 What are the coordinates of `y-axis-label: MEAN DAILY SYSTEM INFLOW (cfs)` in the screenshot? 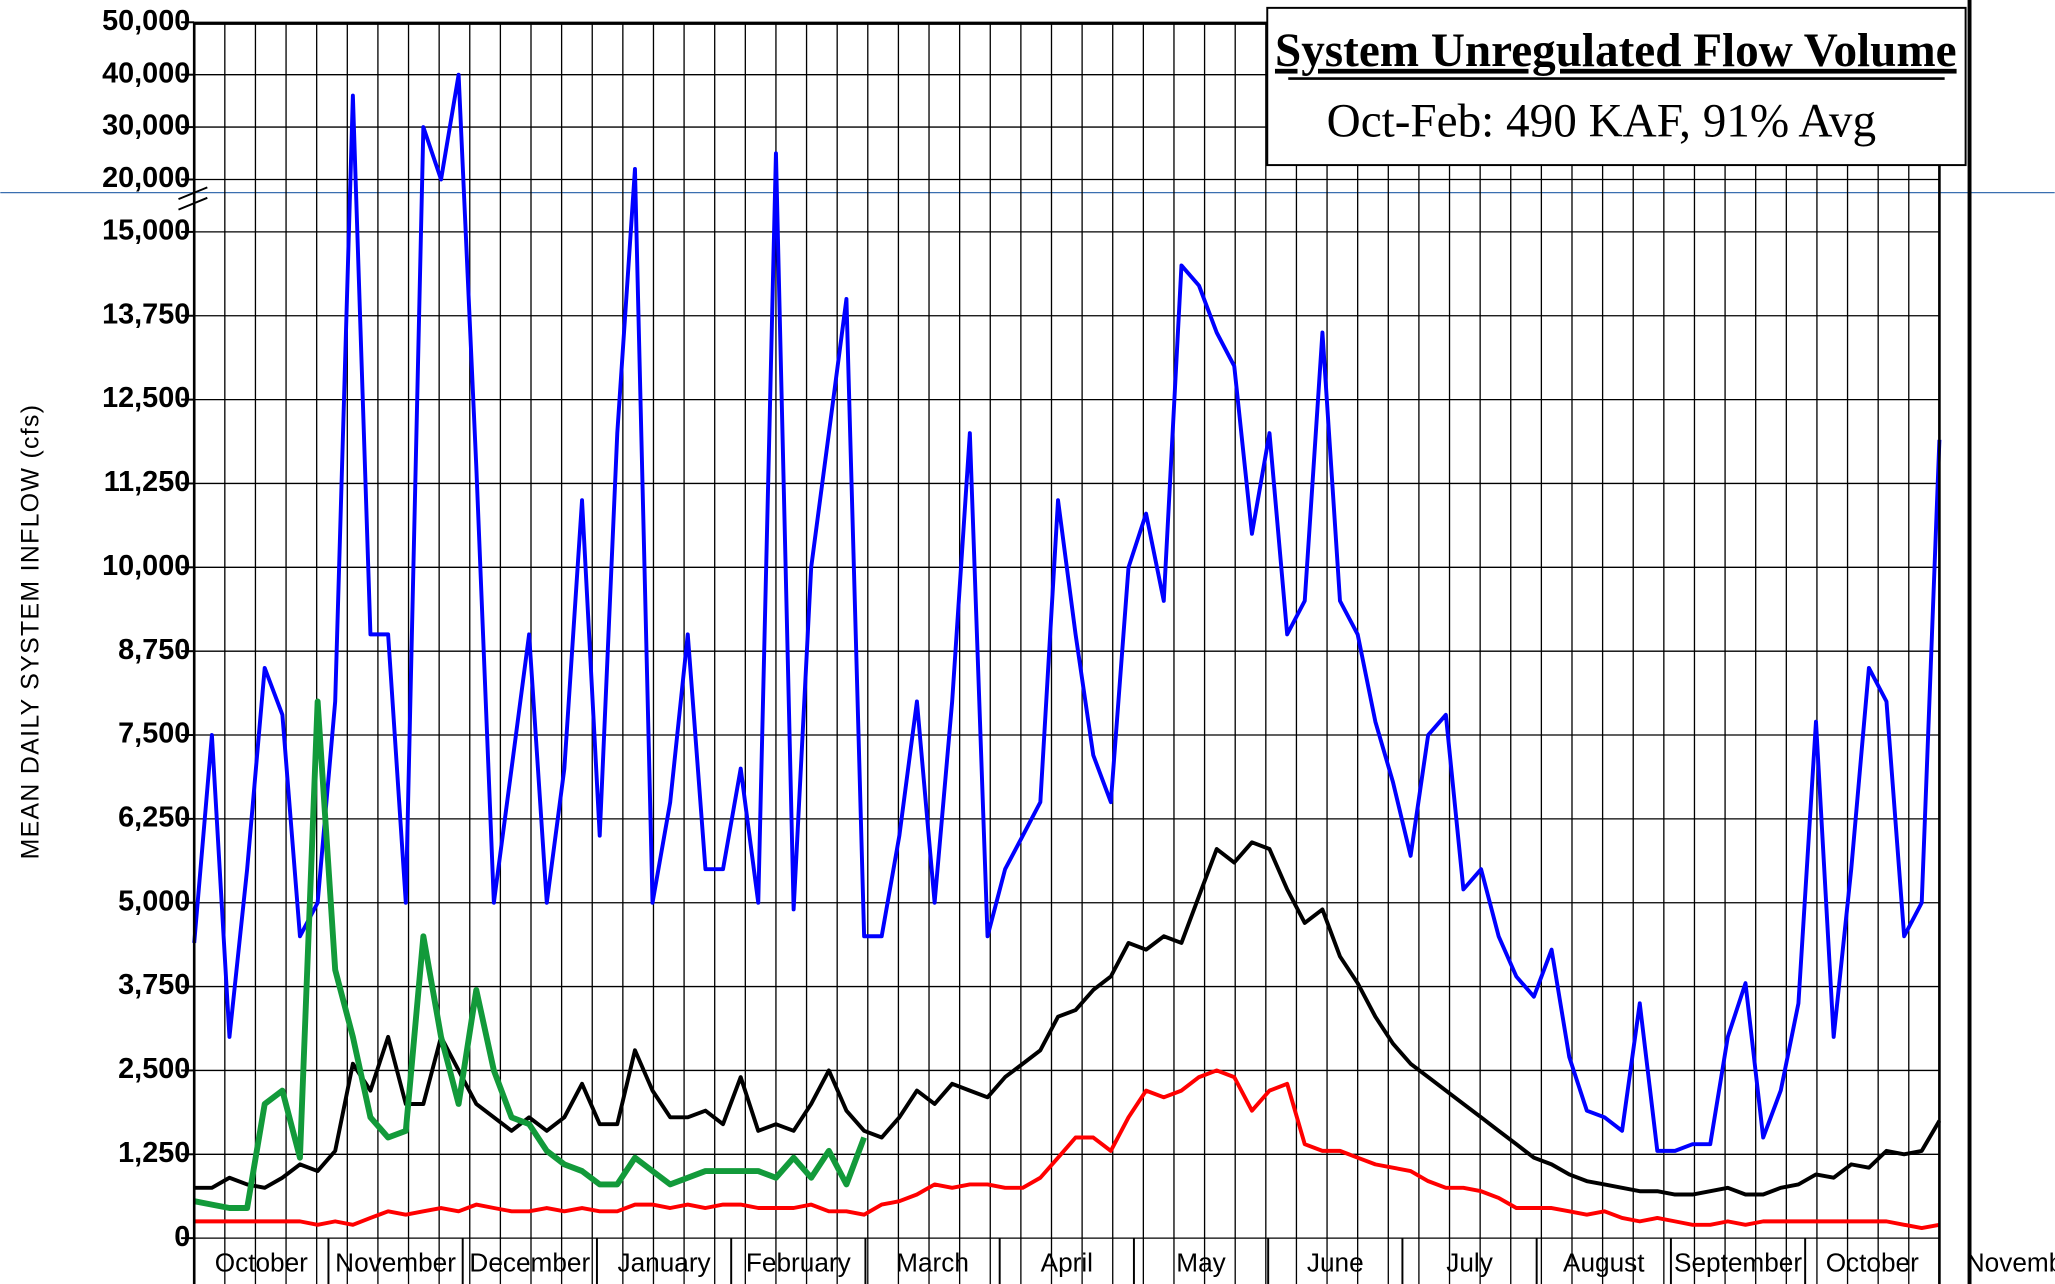 It's located at (30, 632).